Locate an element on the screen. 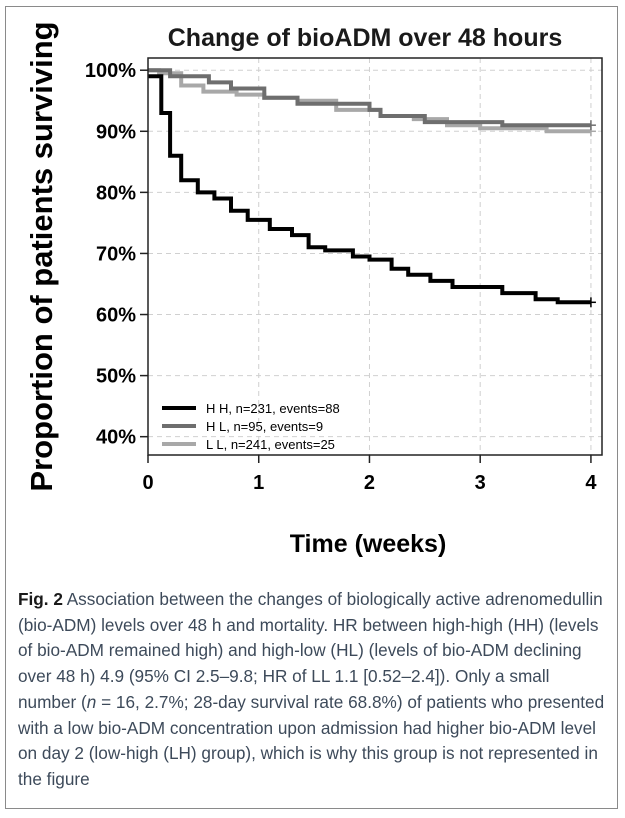 This screenshot has height=818, width=625. legend-label-1: H L, n=95, events=9 is located at coordinates (264, 426).